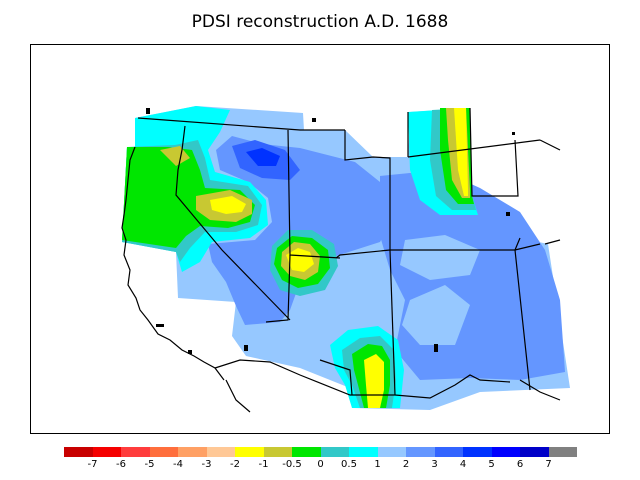 This screenshot has height=480, width=640. What do you see at coordinates (416, 131) in the screenshot?
I see `cyan-strip-ne-edge` at bounding box center [416, 131].